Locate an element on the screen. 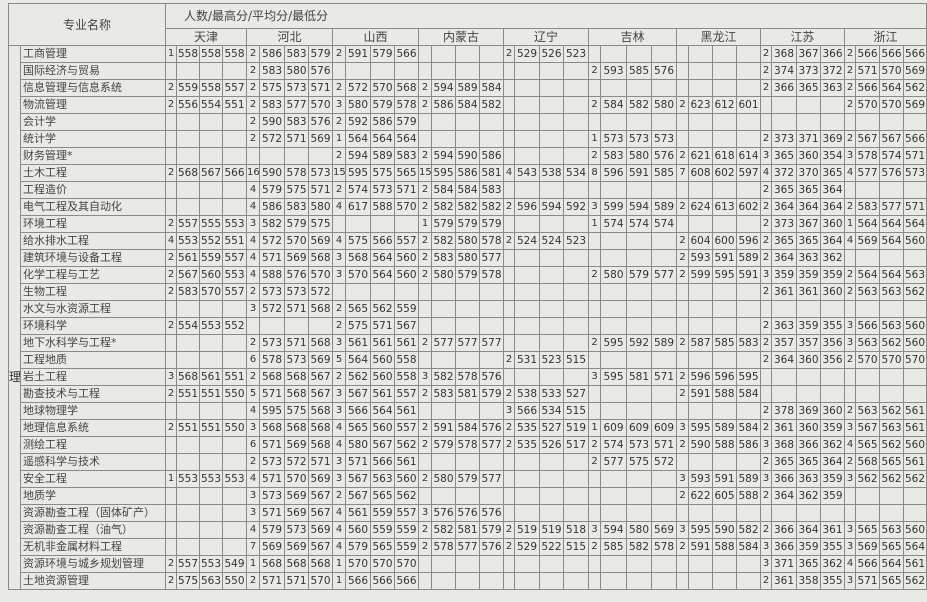  max-score-cell: 595 is located at coordinates (358, 173).